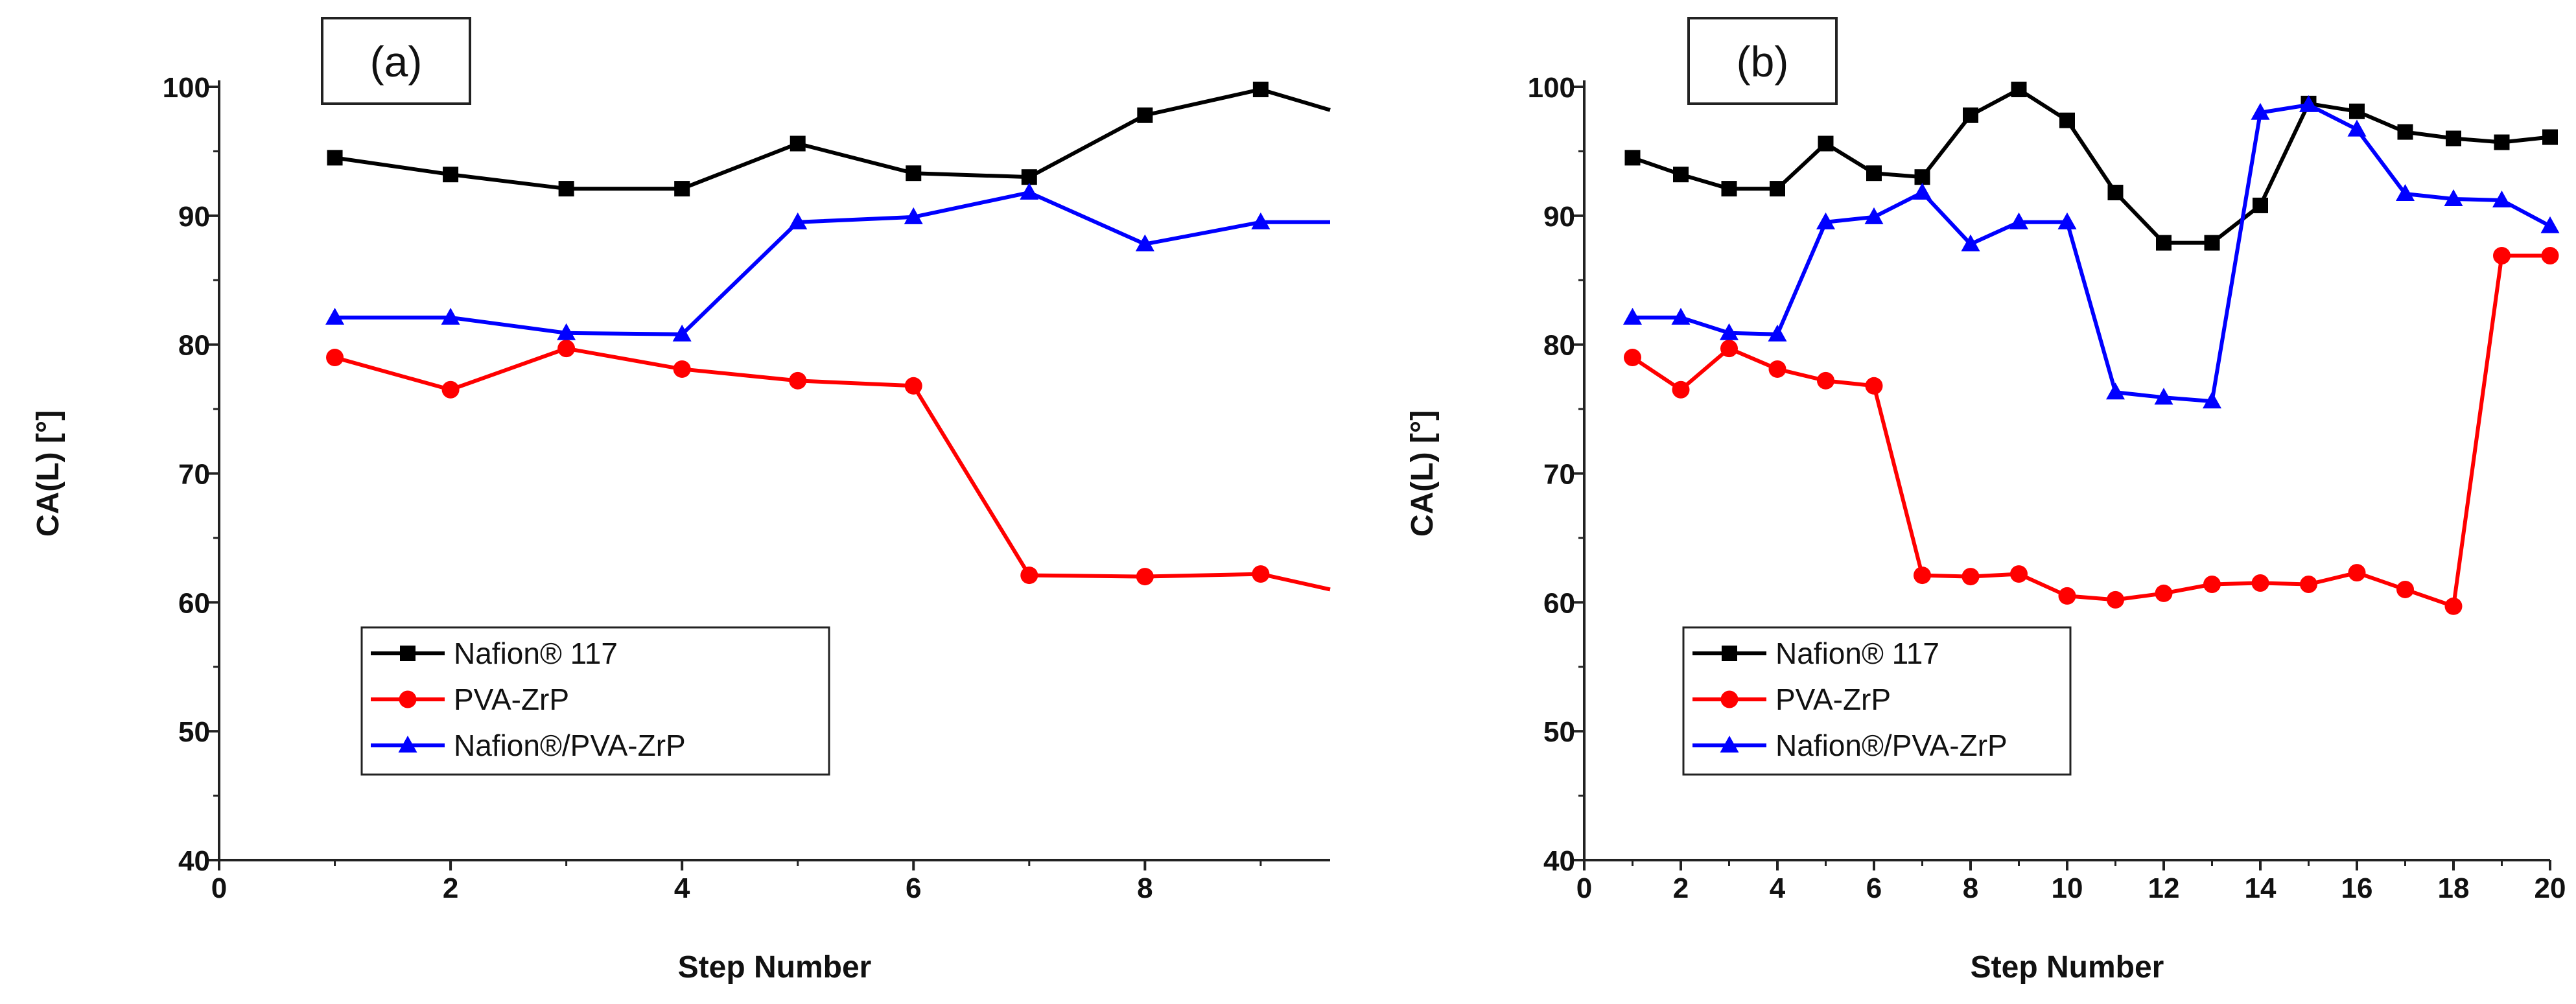 This screenshot has width=2576, height=1004. I want to click on x-tick-label: 12, so click(2164, 888).